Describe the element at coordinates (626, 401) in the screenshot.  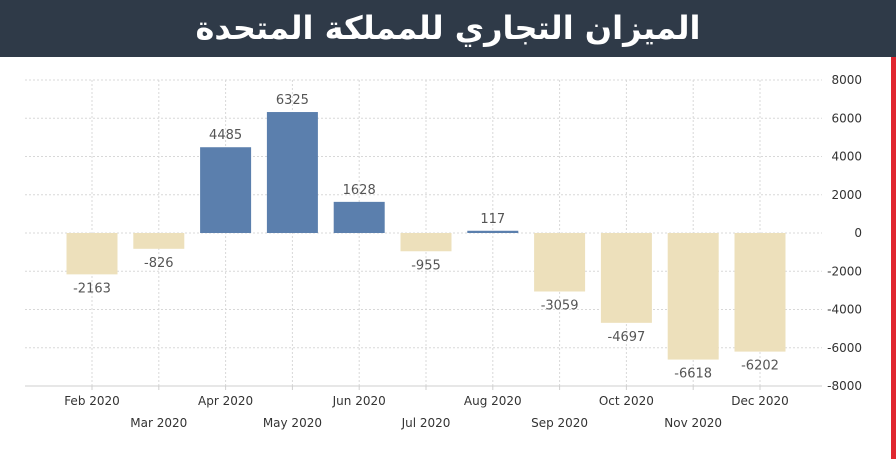
I see `x-tick-label: Oct 2020` at that location.